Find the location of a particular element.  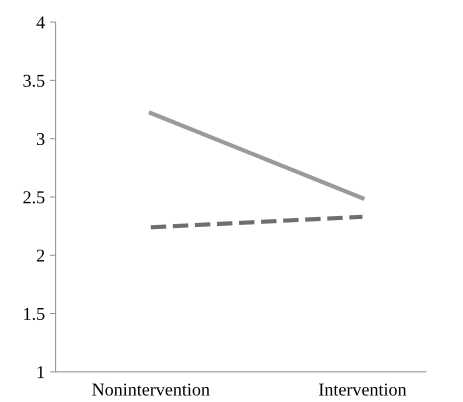

y-tick-label: 4 is located at coordinates (40, 22).